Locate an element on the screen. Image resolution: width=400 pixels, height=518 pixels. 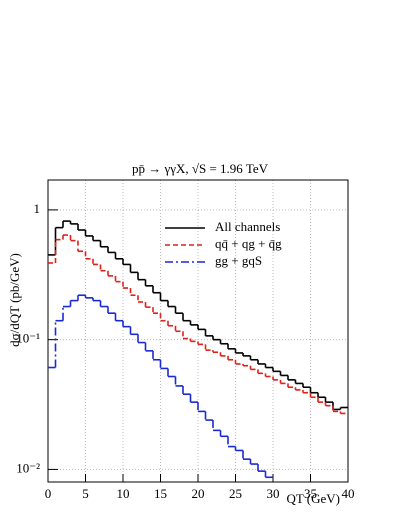
x-tick-label: 35 is located at coordinates (310, 493).